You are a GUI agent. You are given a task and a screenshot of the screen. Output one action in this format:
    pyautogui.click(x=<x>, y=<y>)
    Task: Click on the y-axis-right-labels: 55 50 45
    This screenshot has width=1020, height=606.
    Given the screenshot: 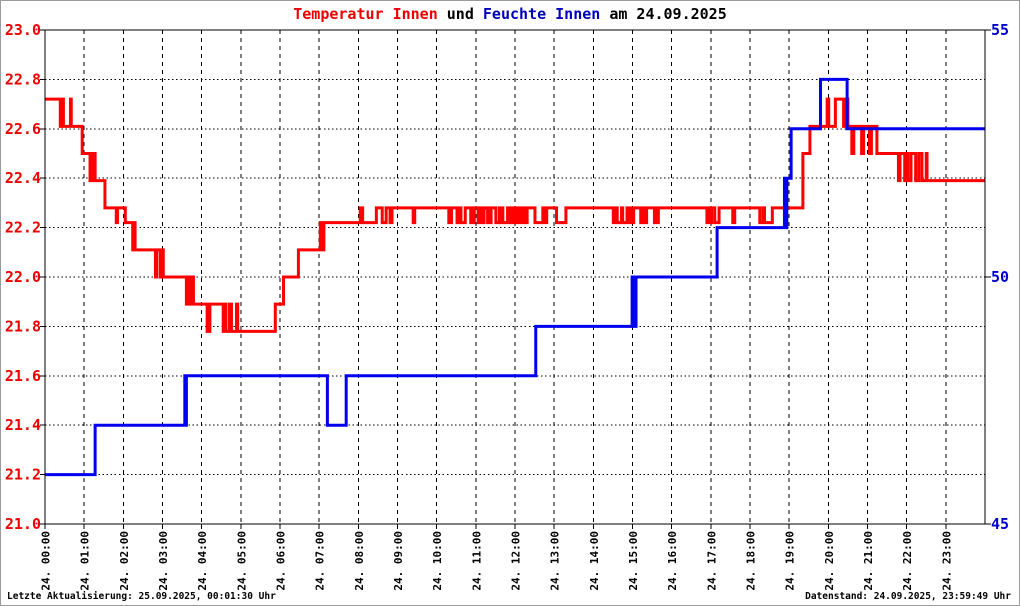 What is the action you would take?
    pyautogui.click(x=1000, y=277)
    